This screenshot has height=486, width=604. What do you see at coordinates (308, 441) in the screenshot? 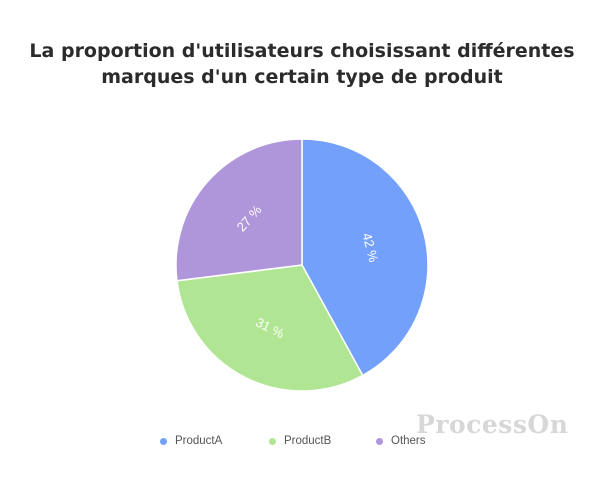
I see `legend-label-productb: ProductB` at bounding box center [308, 441].